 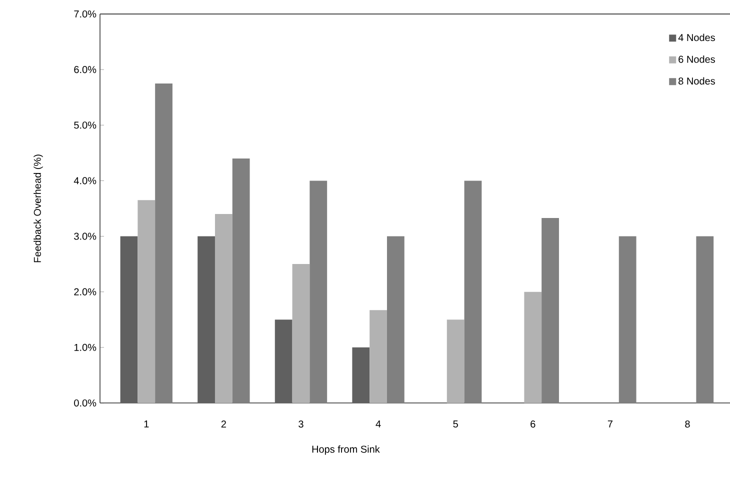 What do you see at coordinates (223, 424) in the screenshot?
I see `x-tick-label: 2` at bounding box center [223, 424].